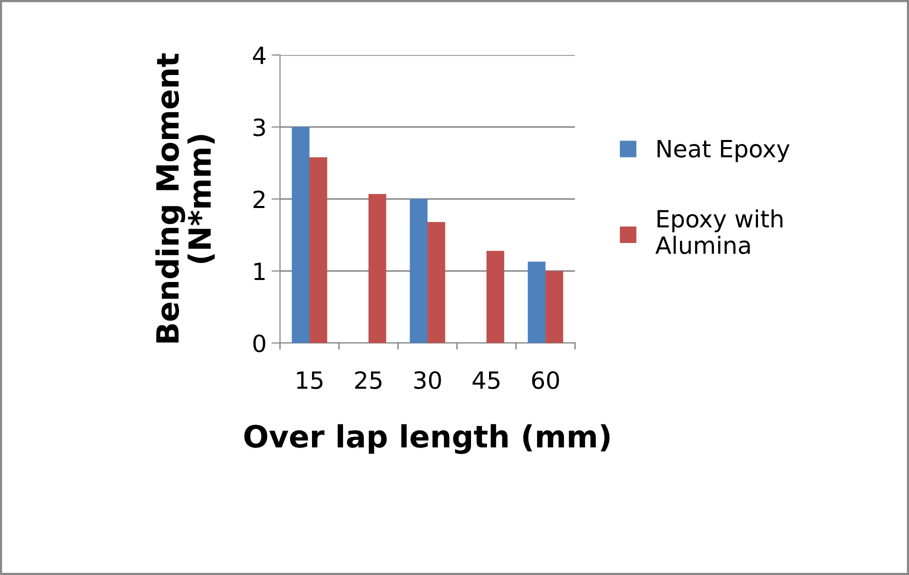 The height and width of the screenshot is (575, 909). What do you see at coordinates (259, 127) in the screenshot?
I see `y-tick-label: 3` at bounding box center [259, 127].